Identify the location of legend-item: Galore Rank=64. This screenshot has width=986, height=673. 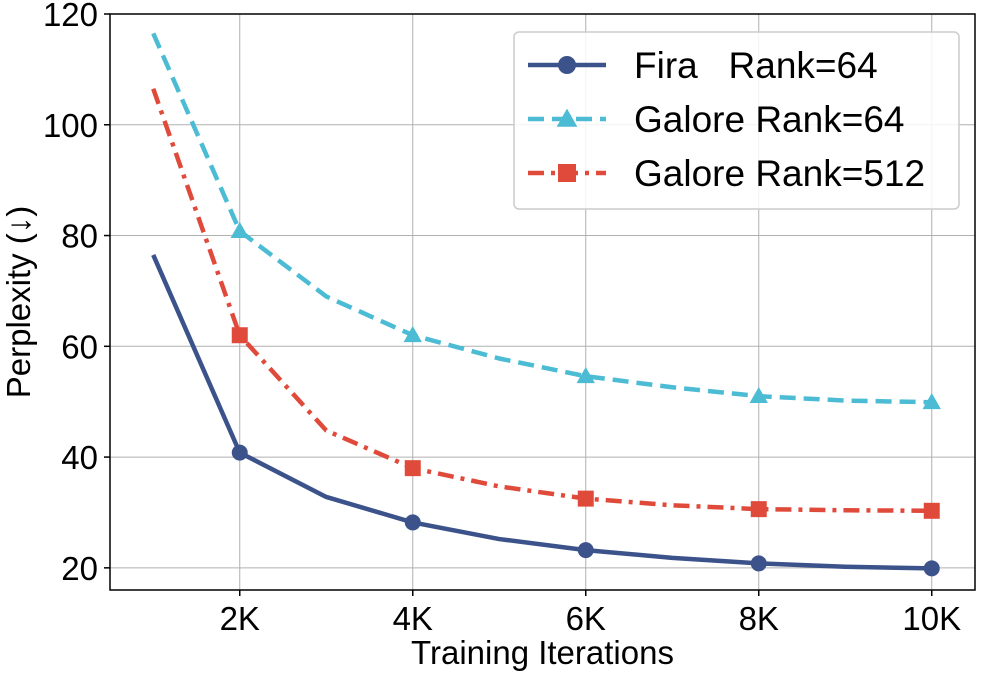
(716, 119).